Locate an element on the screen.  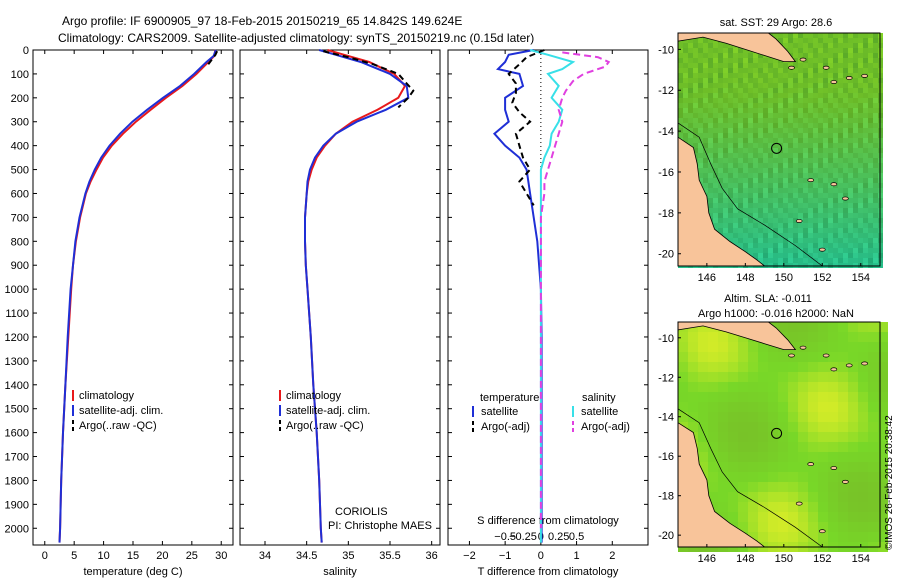
y-tick-label: 1000 is located at coordinates (17, 290).